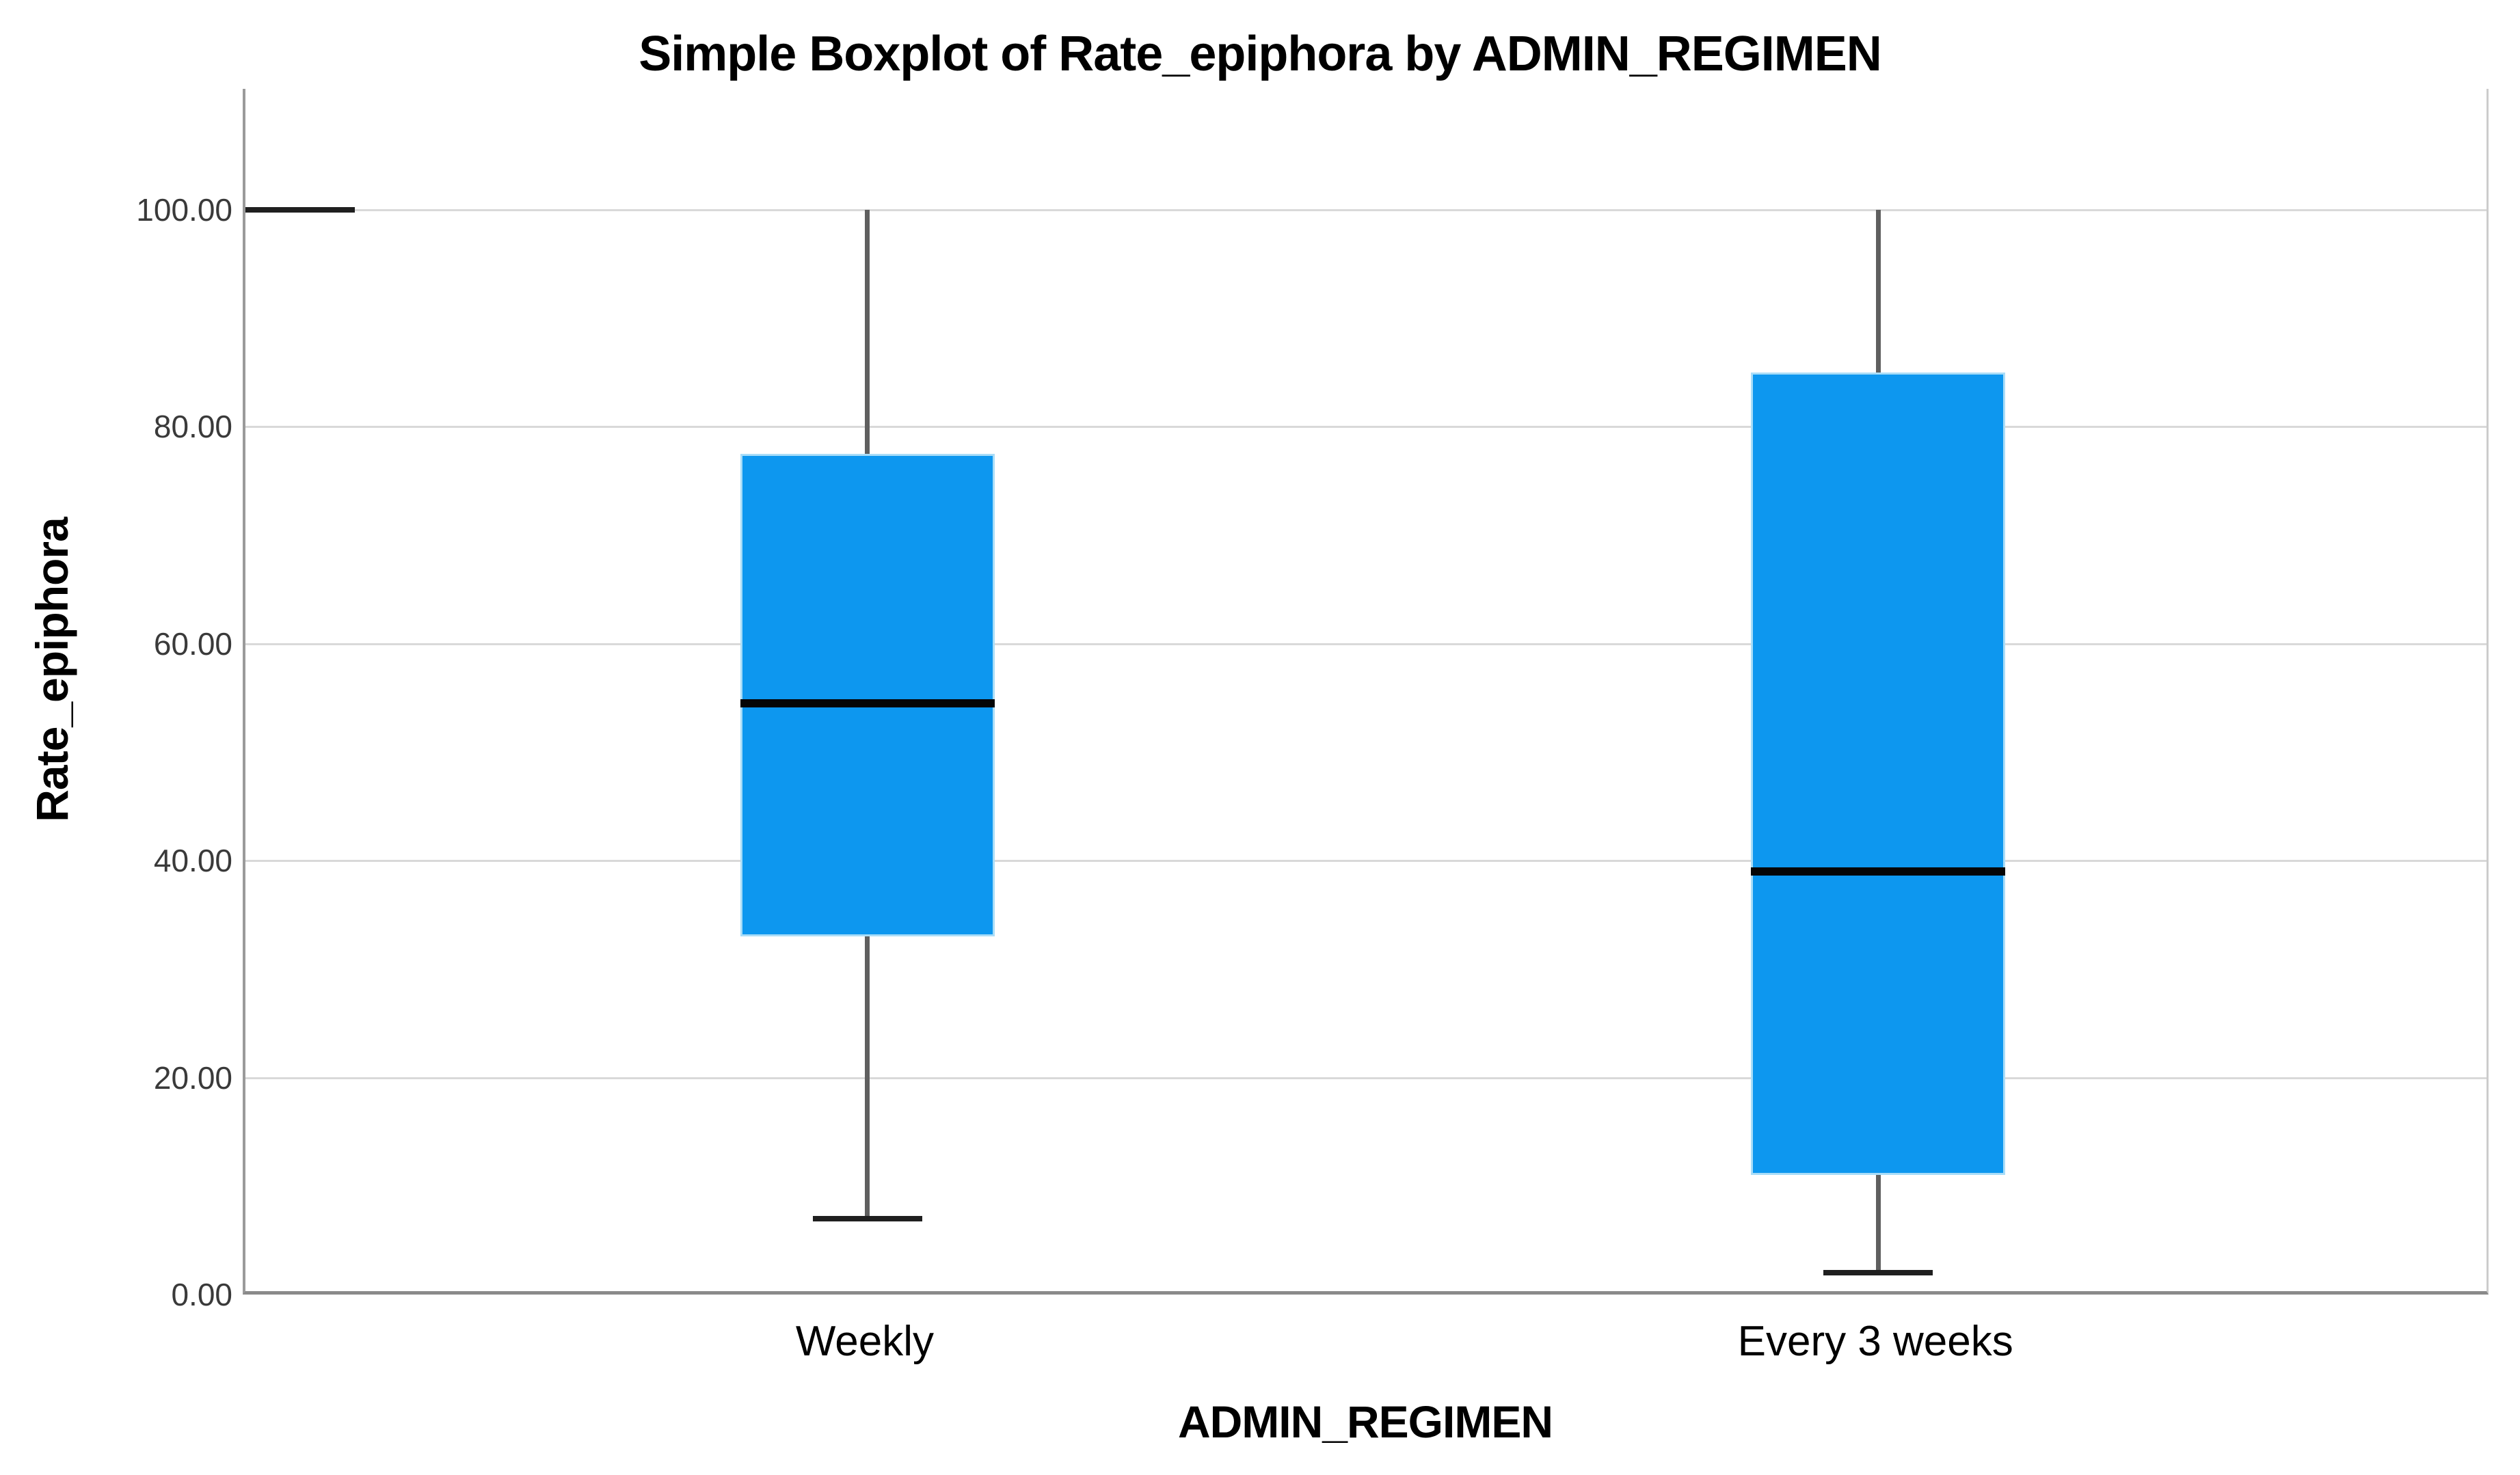 The image size is (2520, 1475). Describe the element at coordinates (52, 669) in the screenshot. I see `y-axis-title: Rate_epiphora` at that location.